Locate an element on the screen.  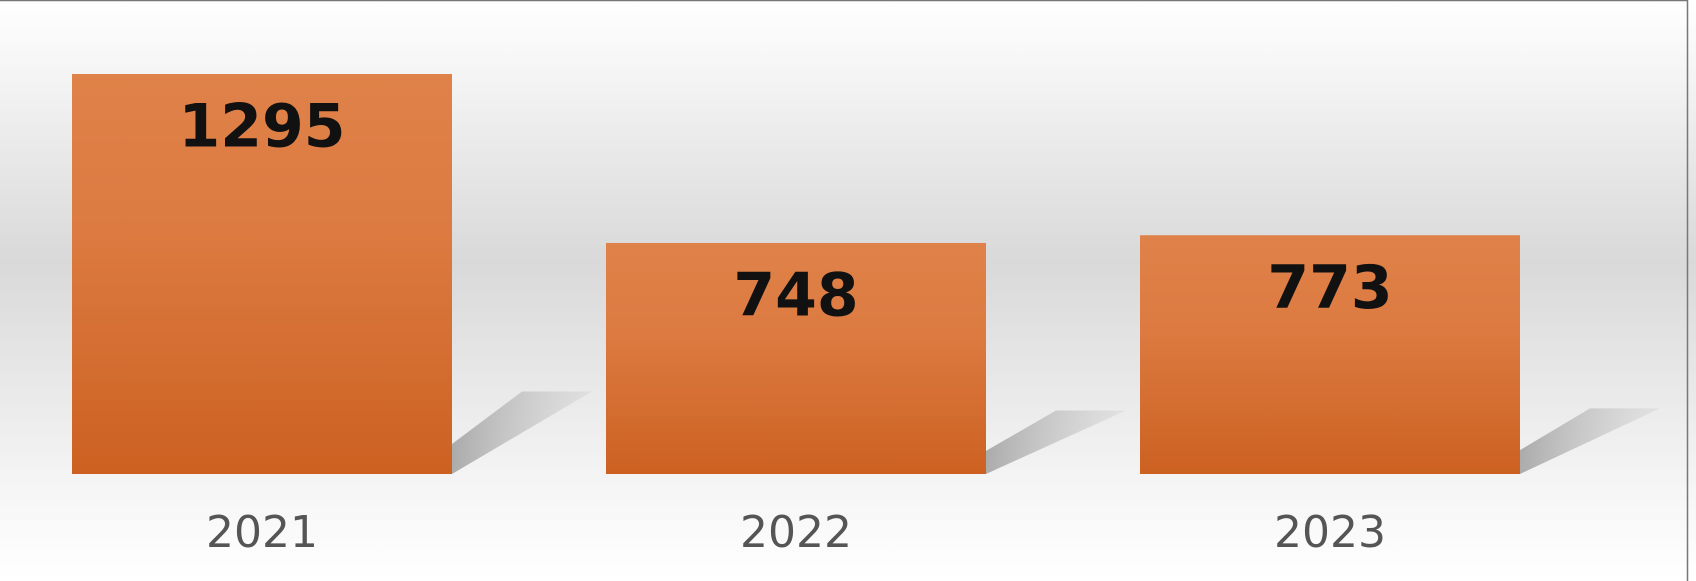
value-label: 748 is located at coordinates (795, 296).